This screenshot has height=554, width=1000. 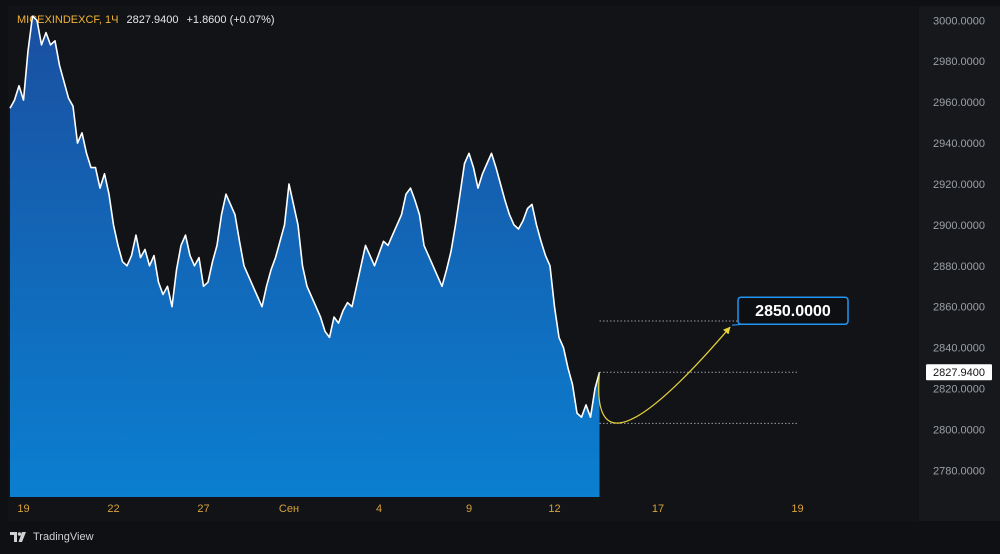 I want to click on brand-label: TradingView, so click(x=63, y=537).